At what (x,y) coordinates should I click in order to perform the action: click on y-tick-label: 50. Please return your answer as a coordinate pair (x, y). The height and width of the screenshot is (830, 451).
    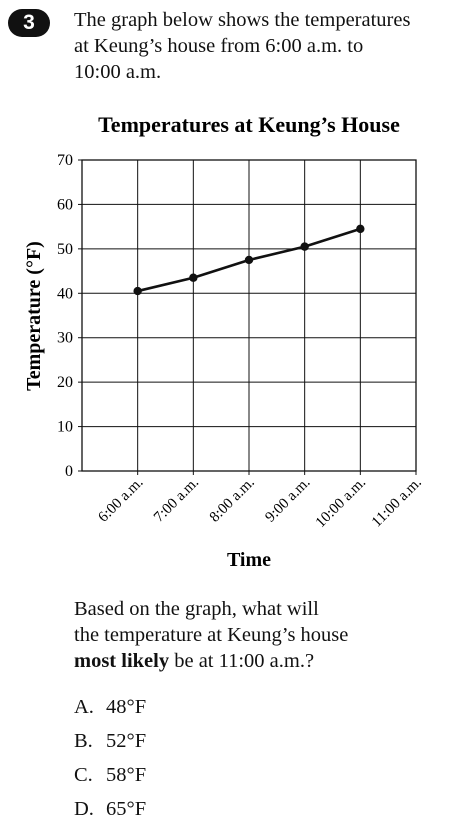
    Looking at the image, I should click on (65, 249).